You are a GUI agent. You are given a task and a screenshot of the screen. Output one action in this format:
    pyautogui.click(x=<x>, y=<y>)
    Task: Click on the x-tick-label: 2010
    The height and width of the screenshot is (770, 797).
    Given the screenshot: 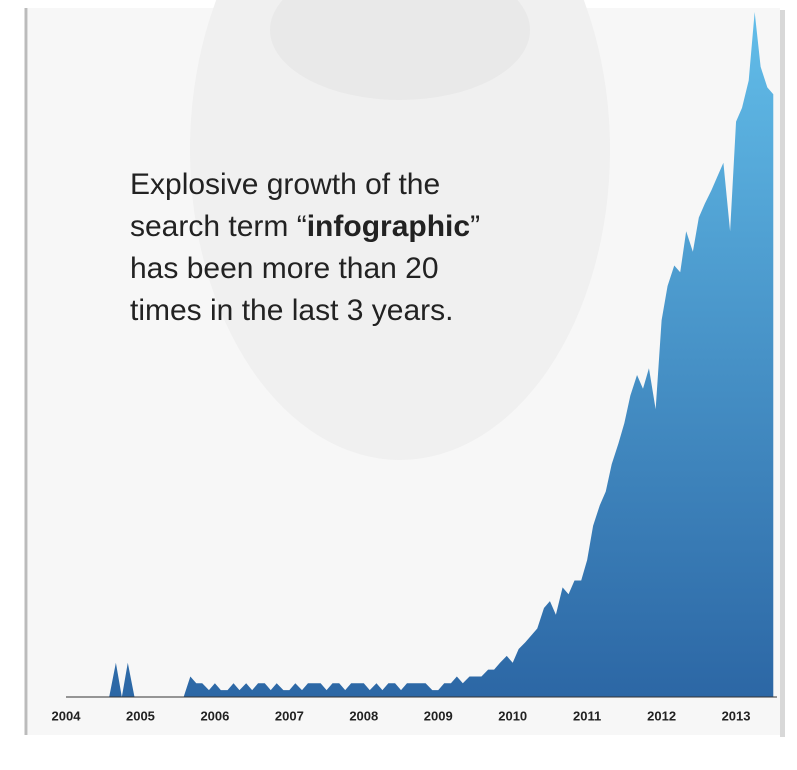 What is the action you would take?
    pyautogui.click(x=512, y=715)
    